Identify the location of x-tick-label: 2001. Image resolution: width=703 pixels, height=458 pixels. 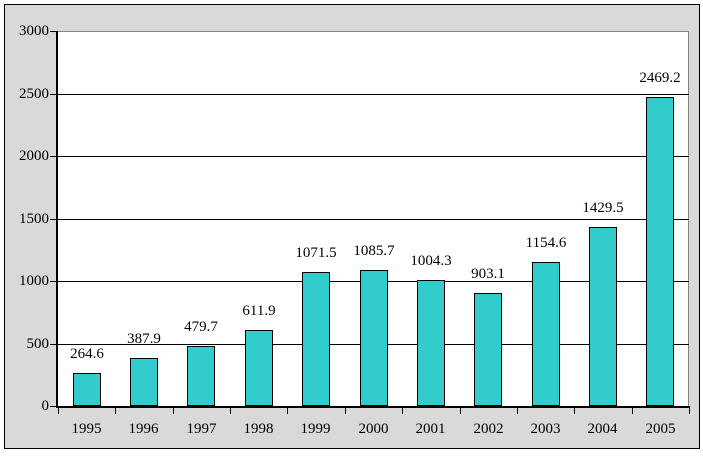
(430, 429).